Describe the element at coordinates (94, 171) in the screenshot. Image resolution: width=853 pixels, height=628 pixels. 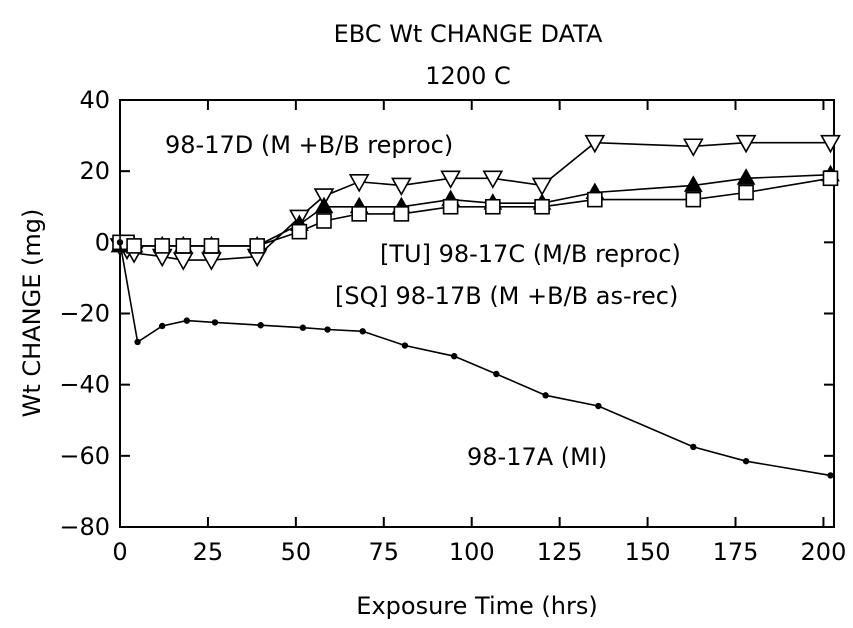
I see `y-tick-label: 20` at that location.